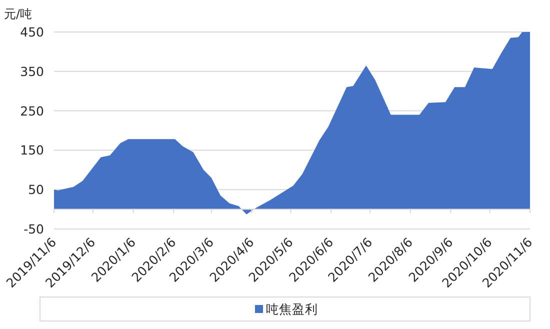 Image resolution: width=550 pixels, height=329 pixels. What do you see at coordinates (32, 71) in the screenshot?
I see `y-tick-label: 350` at bounding box center [32, 71].